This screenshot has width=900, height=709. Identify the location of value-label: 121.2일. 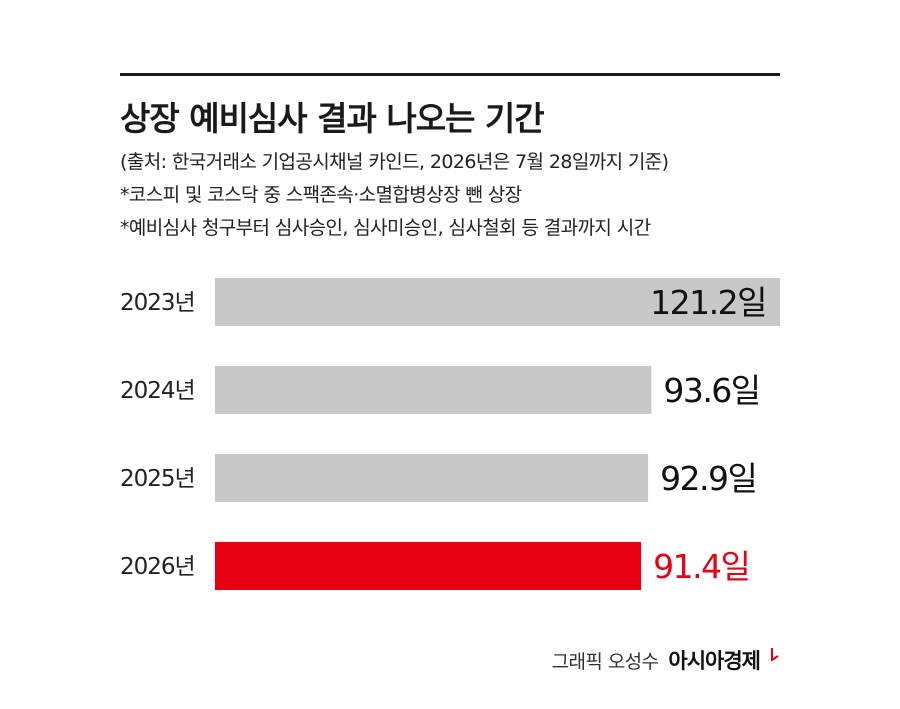
(708, 302).